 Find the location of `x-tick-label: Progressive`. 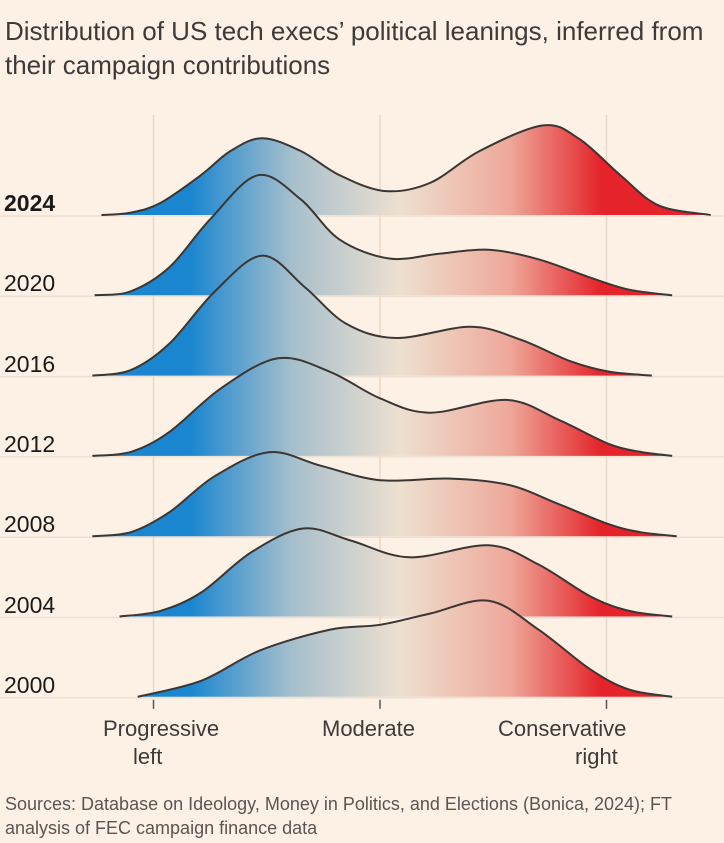

x-tick-label: Progressive is located at coordinates (161, 728).